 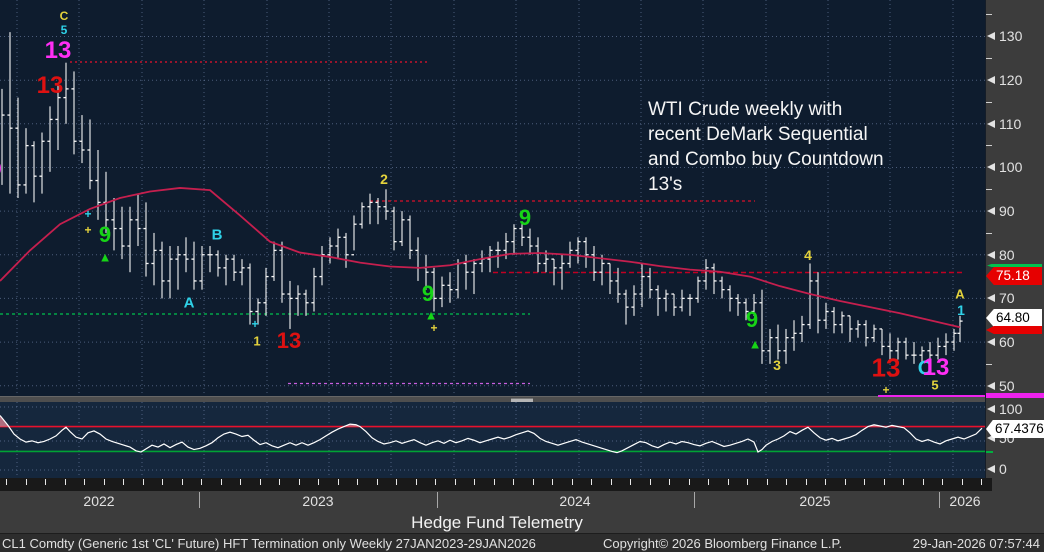 I want to click on oscillator-value-tag: 67.4376, so click(x=1015, y=429).